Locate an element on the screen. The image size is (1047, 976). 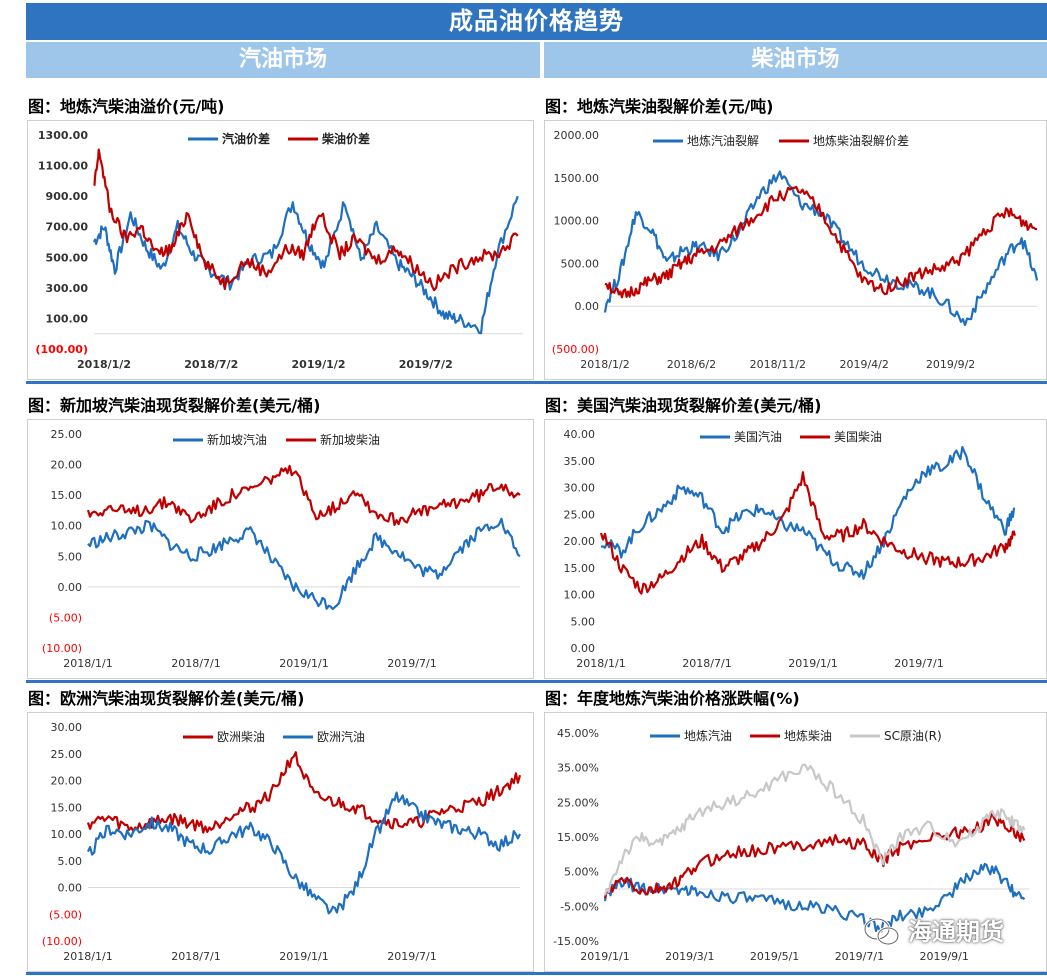
watermark-text: 海通期货 is located at coordinates (956, 932).